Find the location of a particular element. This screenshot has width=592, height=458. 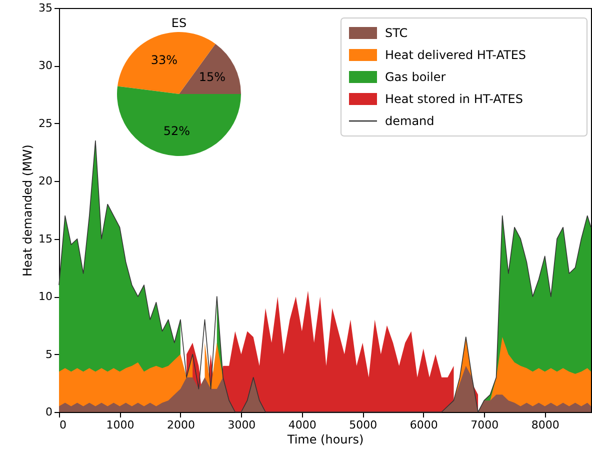

x-tick-label: 6000 is located at coordinates (424, 425).